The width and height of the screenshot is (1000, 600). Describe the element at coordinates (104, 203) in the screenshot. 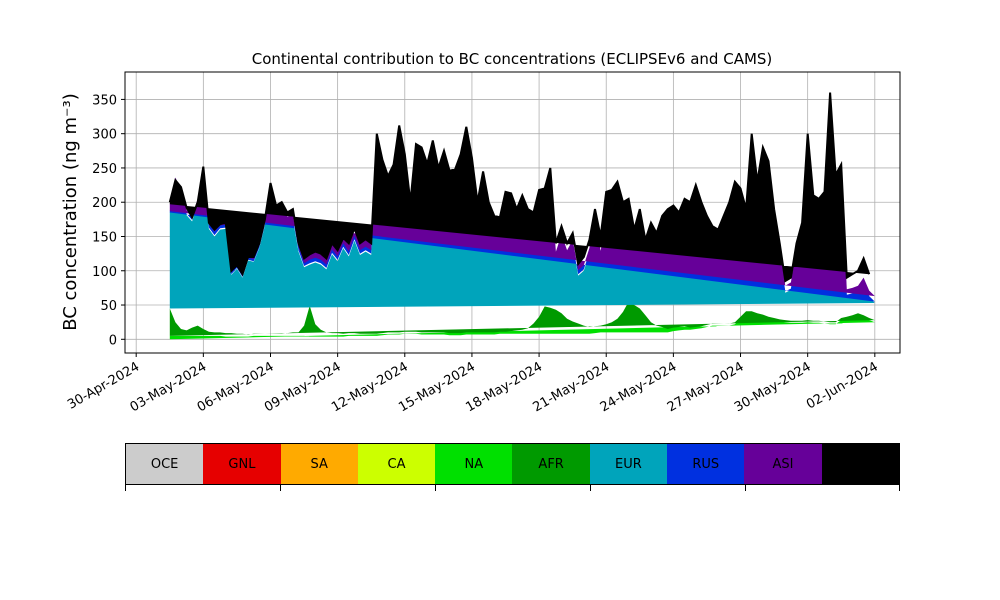

I see `y-tick-label: 200` at that location.